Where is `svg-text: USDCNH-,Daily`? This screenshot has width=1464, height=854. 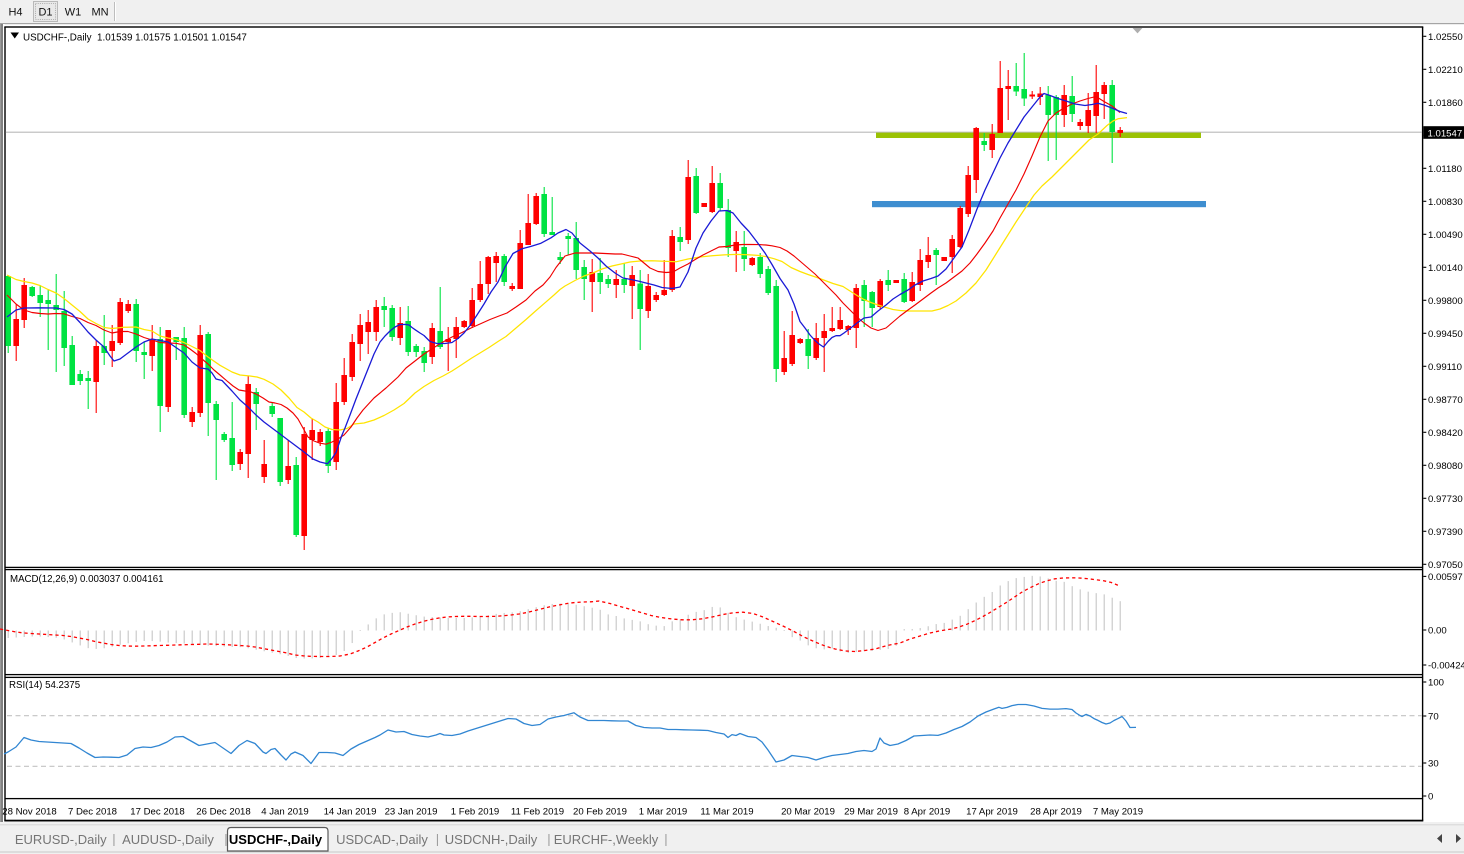 svg-text: USDCNH-,Daily is located at coordinates (491, 839).